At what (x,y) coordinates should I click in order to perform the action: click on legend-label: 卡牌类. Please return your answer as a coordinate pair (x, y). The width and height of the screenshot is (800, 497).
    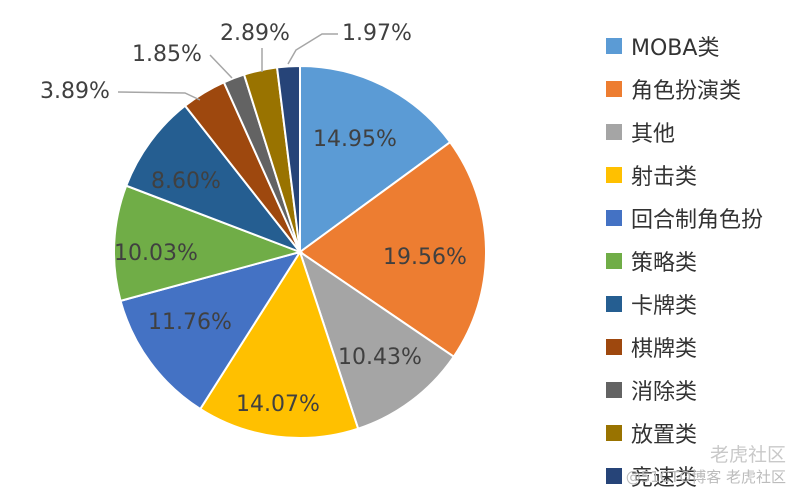
    Looking at the image, I should click on (664, 306).